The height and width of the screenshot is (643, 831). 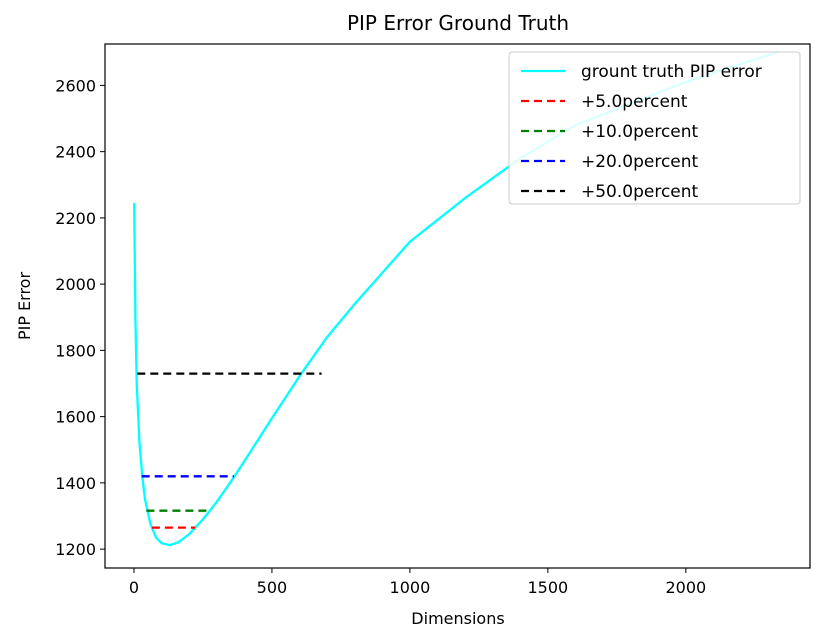 I want to click on y-tick-label: 1600, so click(x=75, y=417).